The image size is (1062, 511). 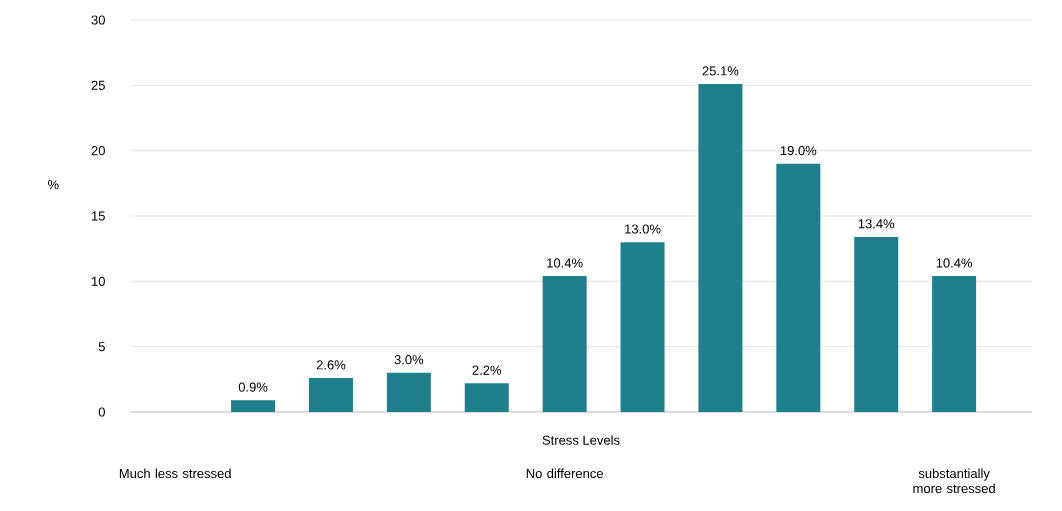 I want to click on data-label: 13.4%, so click(x=876, y=224).